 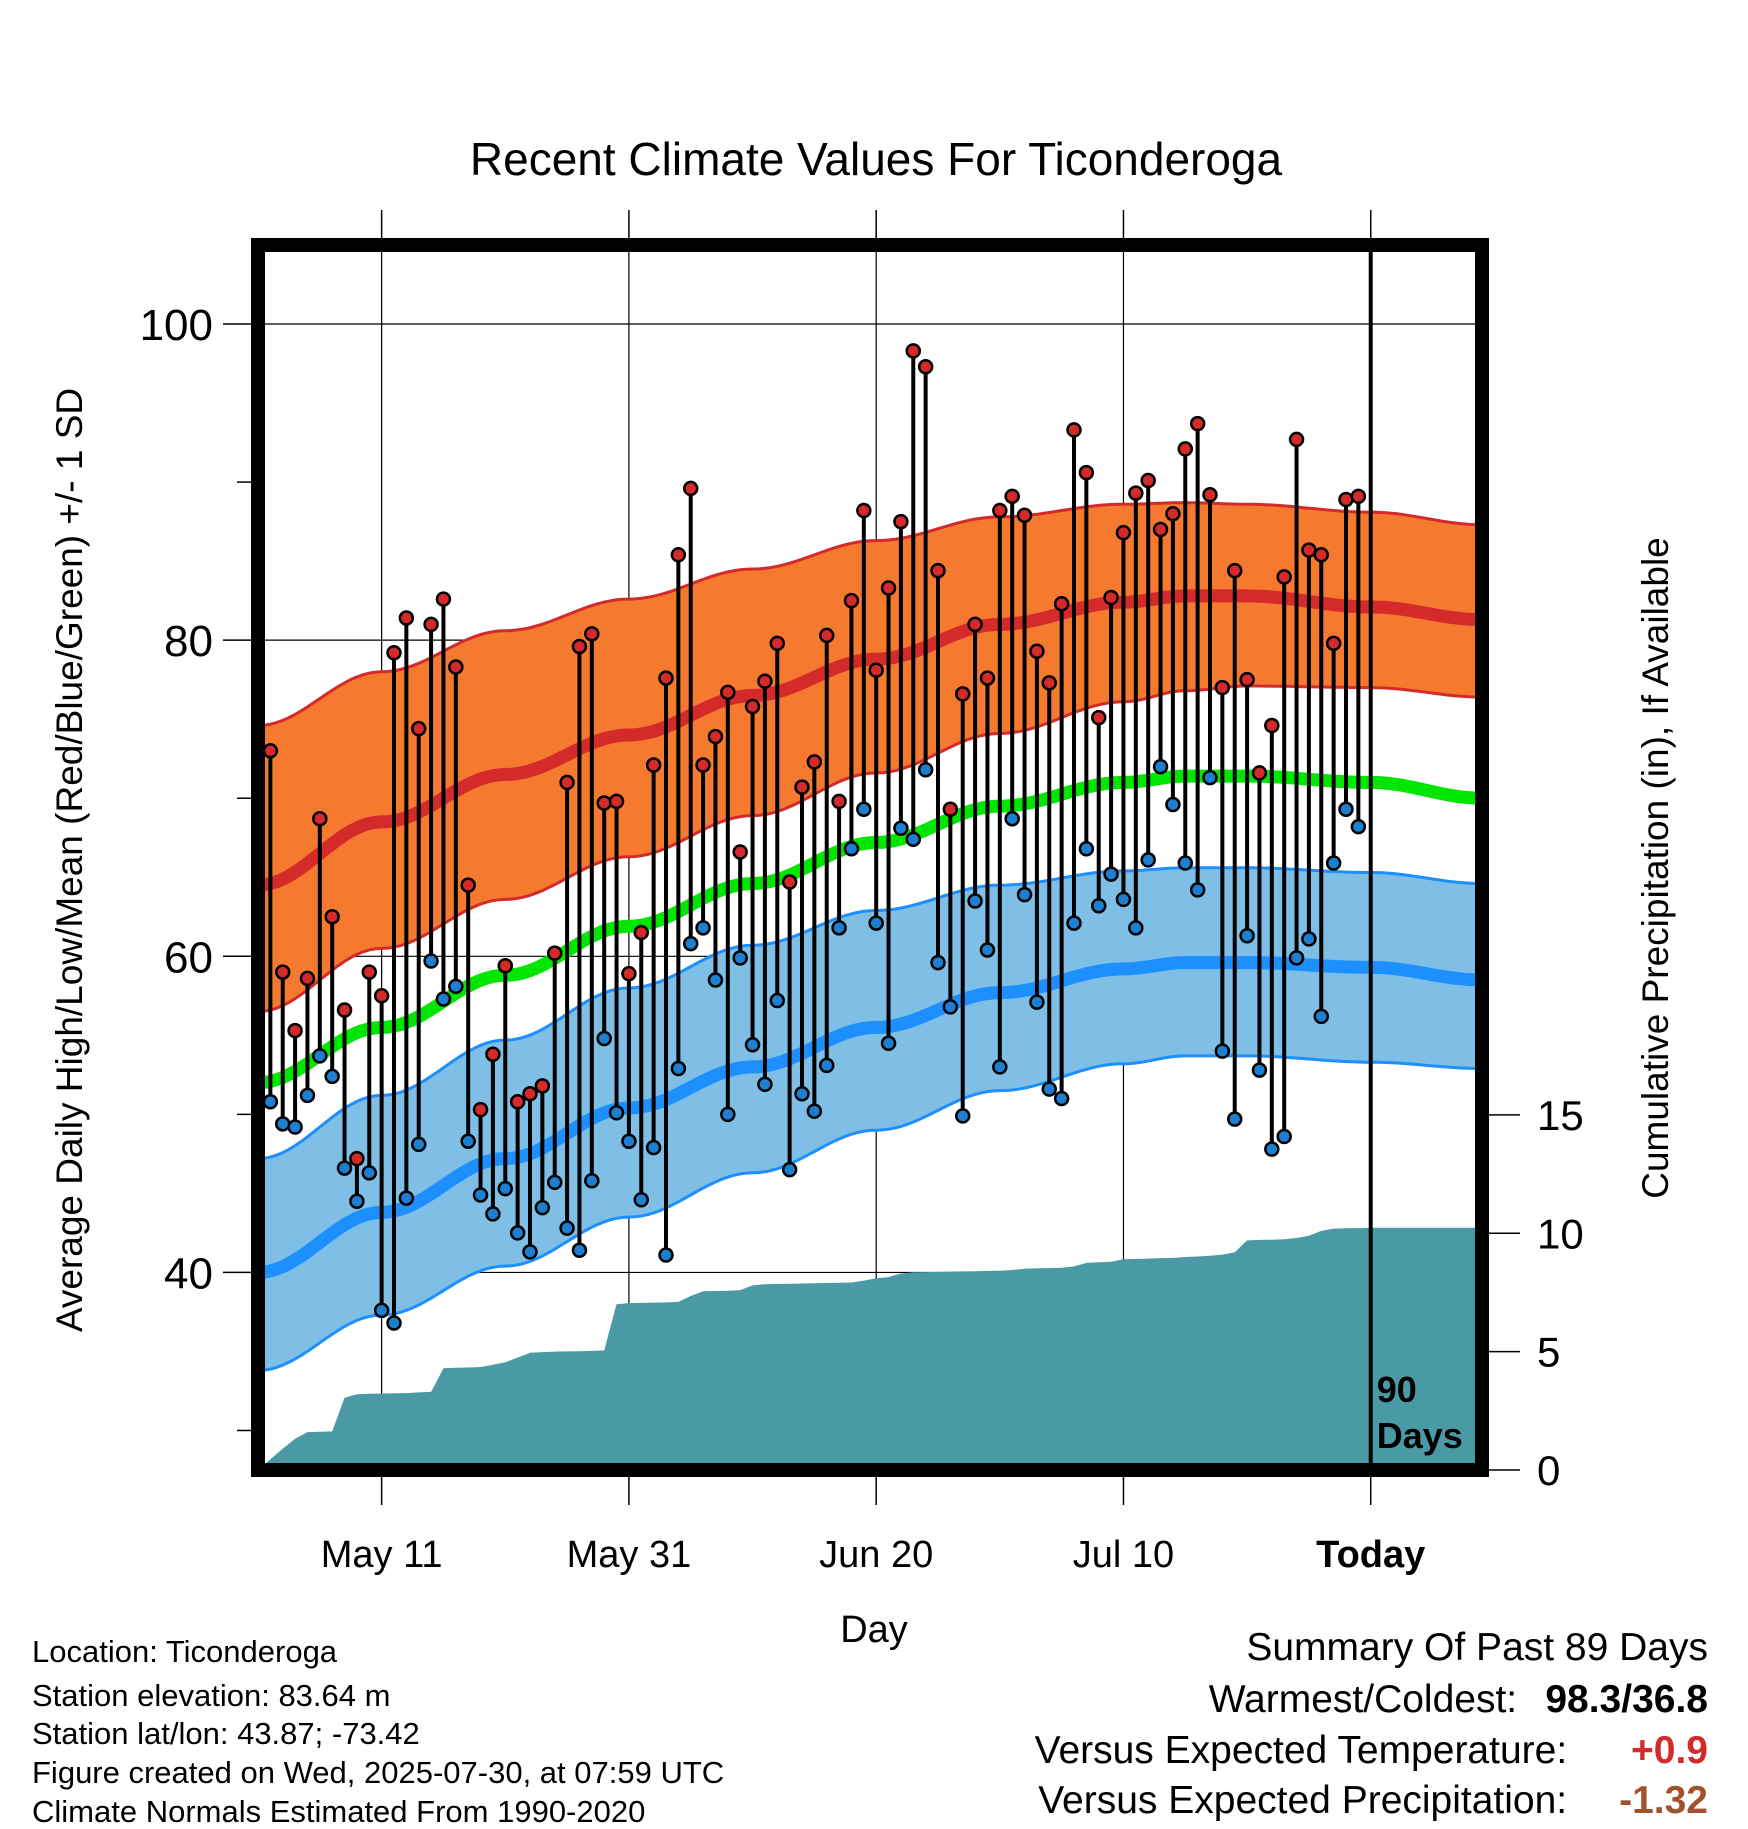 What do you see at coordinates (176, 325) in the screenshot?
I see `y-tick-label: 100` at bounding box center [176, 325].